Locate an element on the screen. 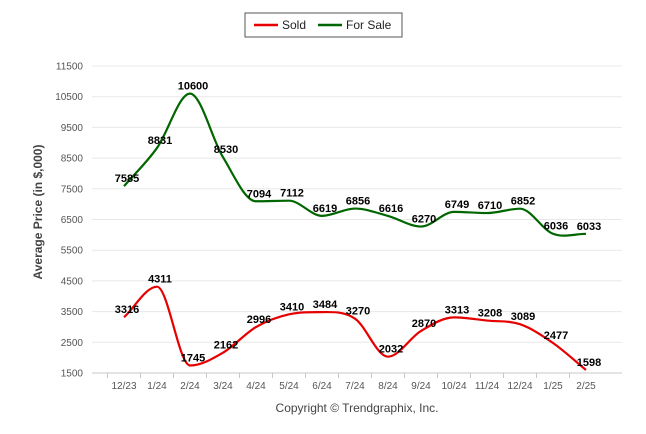 The height and width of the screenshot is (434, 646). data-label: 8831 is located at coordinates (160, 141).